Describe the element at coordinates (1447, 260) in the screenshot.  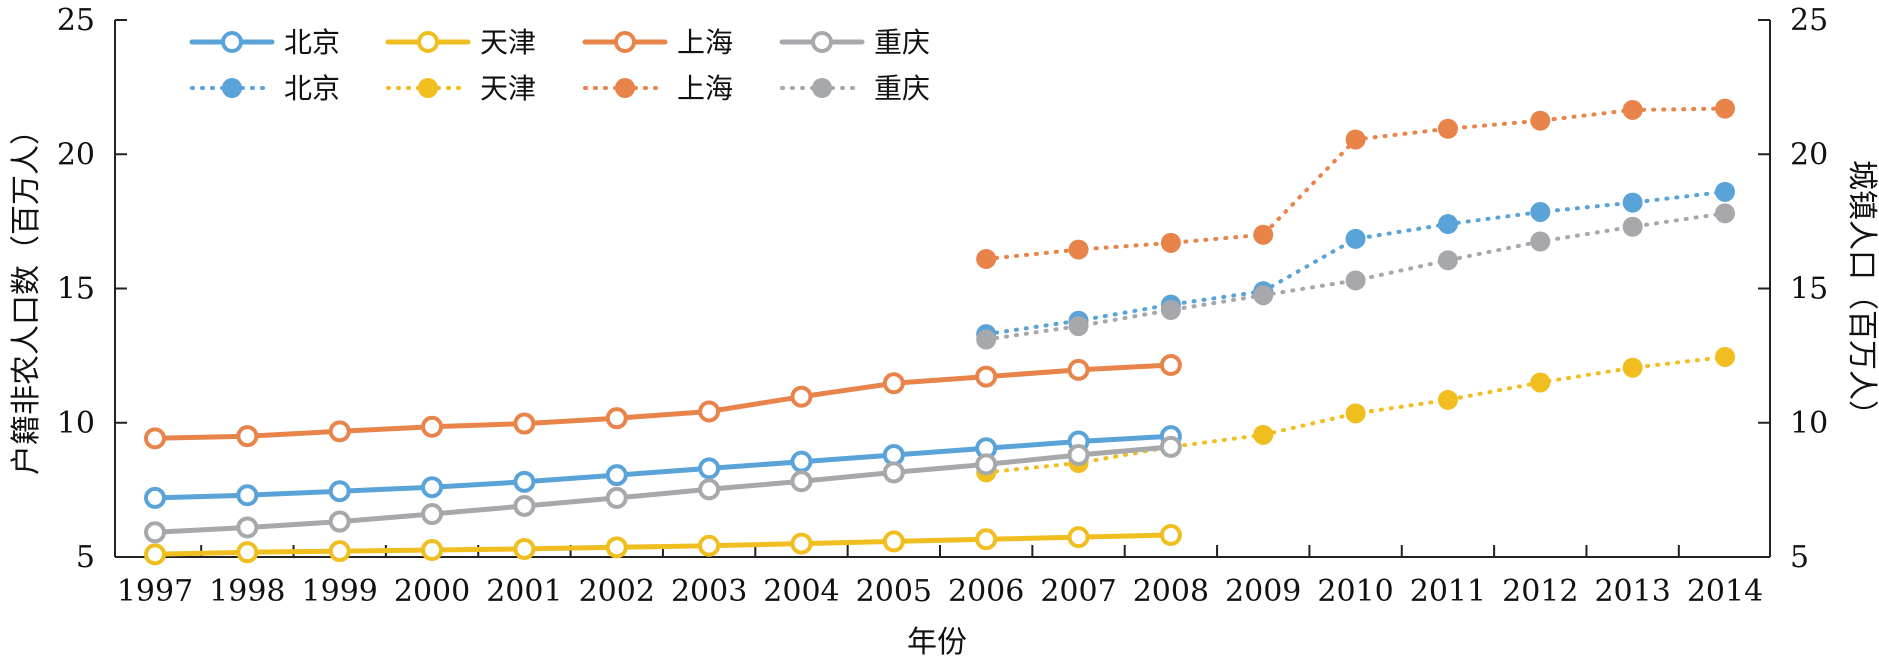
I see `point-8-2011` at that location.